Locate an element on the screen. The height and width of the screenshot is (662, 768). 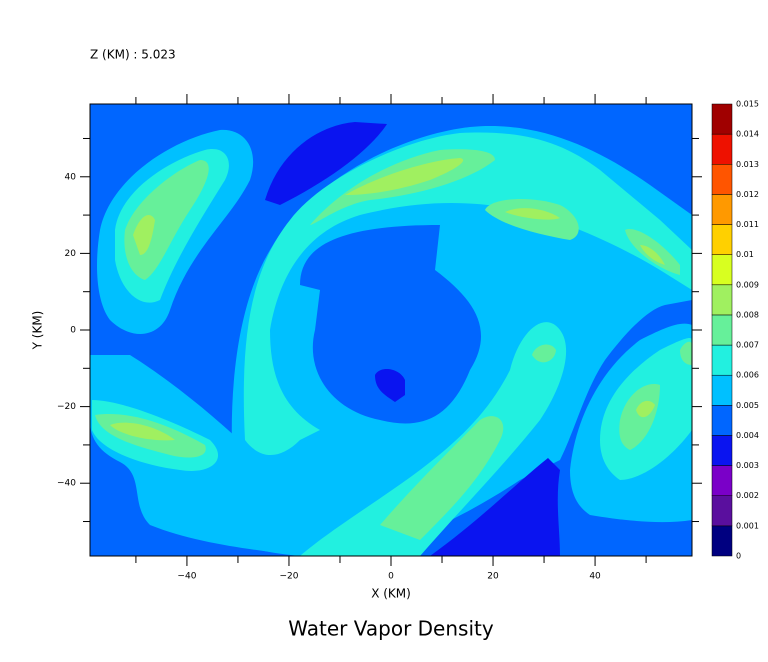
colorbar-label: 0.002 is located at coordinates (747, 495).